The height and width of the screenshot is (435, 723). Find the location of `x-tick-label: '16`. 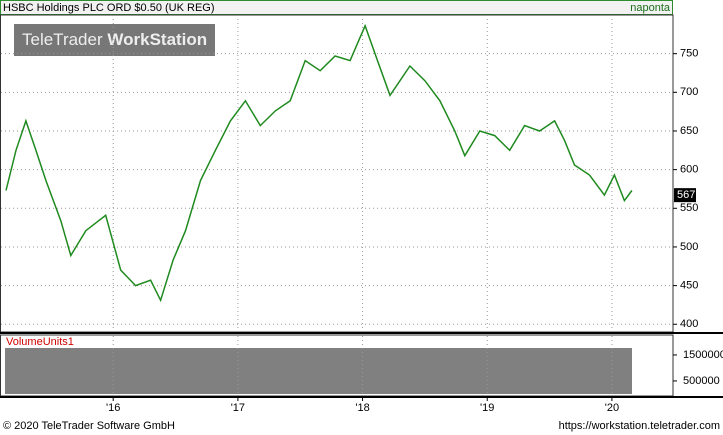

x-tick-label: '16 is located at coordinates (113, 408).